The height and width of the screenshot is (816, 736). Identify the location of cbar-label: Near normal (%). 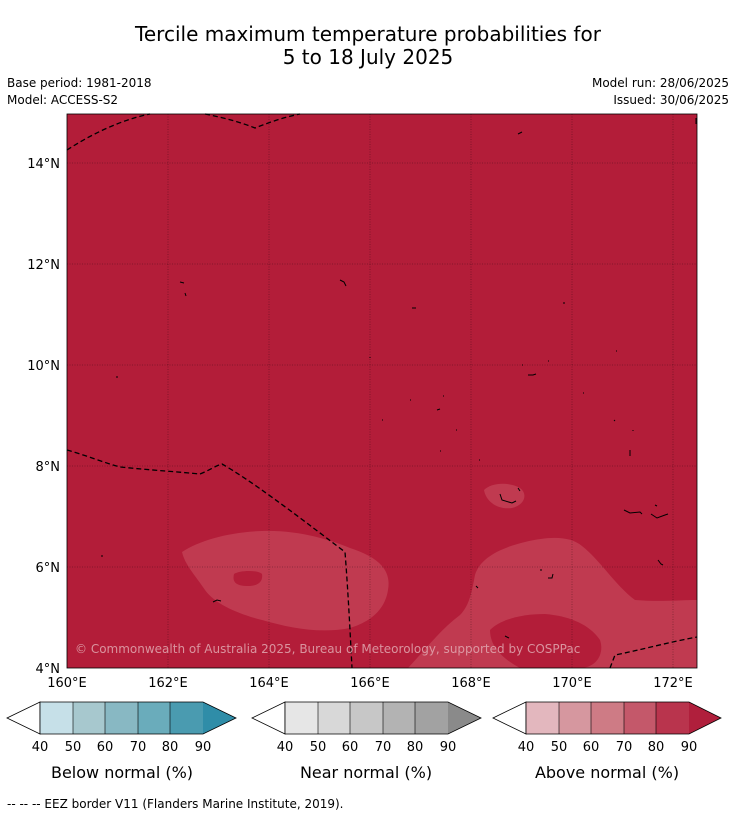
(366, 772).